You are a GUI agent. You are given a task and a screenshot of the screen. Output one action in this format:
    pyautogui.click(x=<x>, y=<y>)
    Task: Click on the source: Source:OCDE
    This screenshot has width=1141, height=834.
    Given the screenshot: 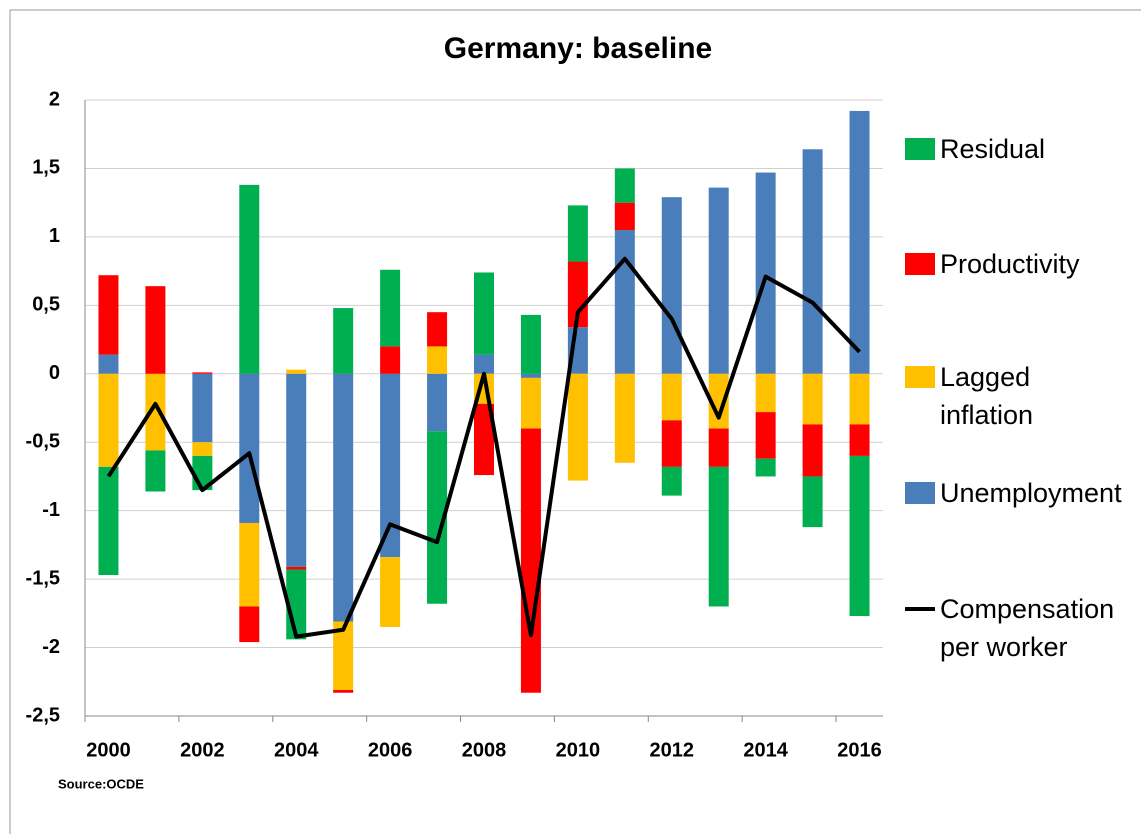 What is the action you would take?
    pyautogui.click(x=101, y=783)
    